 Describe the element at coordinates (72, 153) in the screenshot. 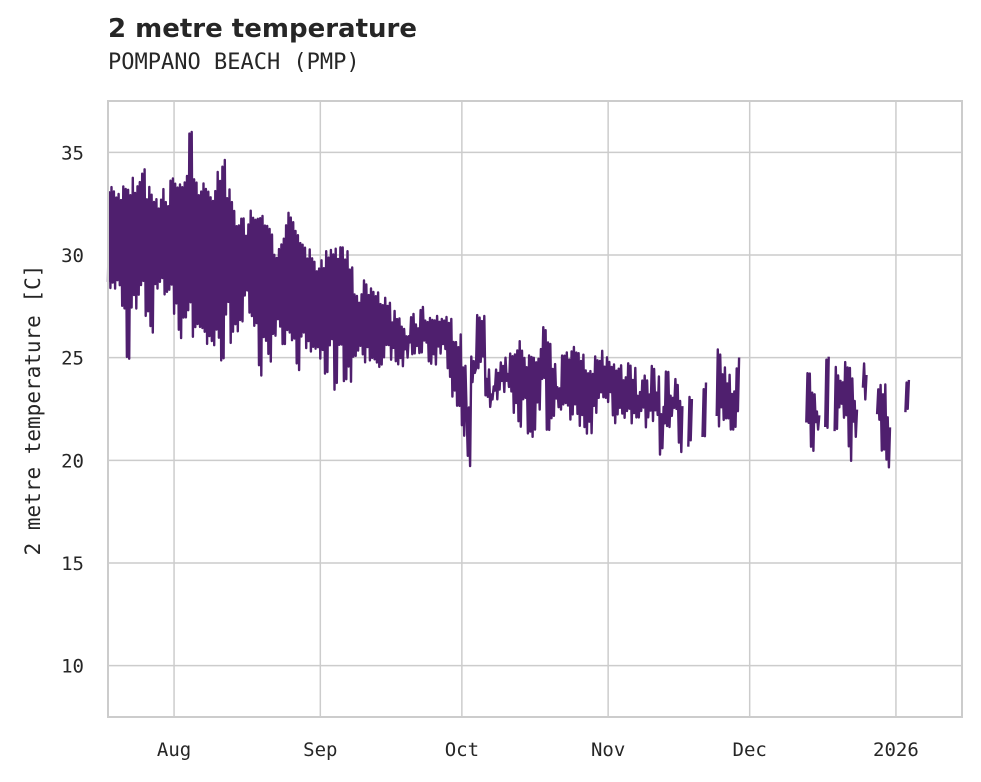

I see `y-tick-label: 35` at that location.